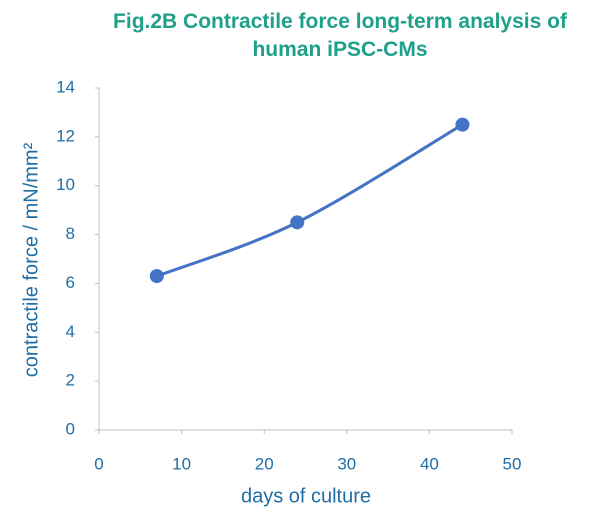 This screenshot has height=511, width=597. I want to click on y-tick-label: 2, so click(70, 380).